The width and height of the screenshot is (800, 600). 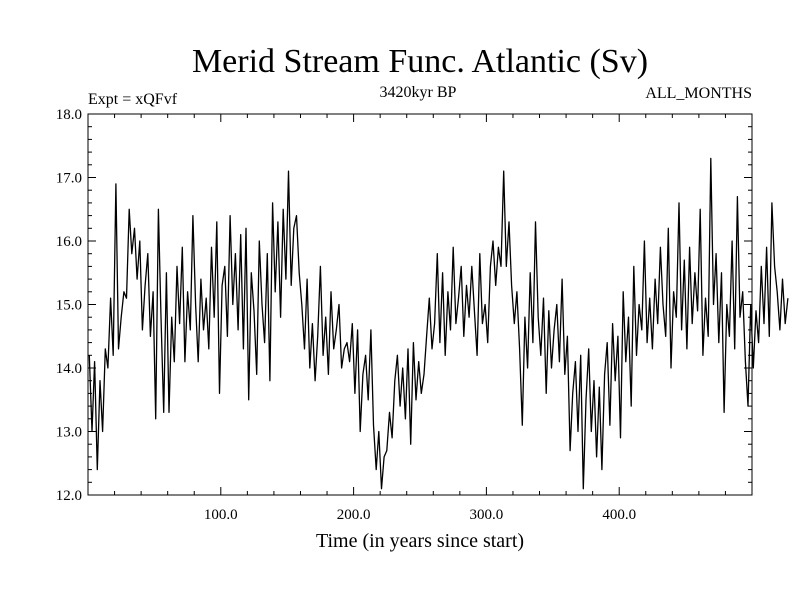 What do you see at coordinates (133, 99) in the screenshot?
I see `experiment-label: Expt = xQFvf` at bounding box center [133, 99].